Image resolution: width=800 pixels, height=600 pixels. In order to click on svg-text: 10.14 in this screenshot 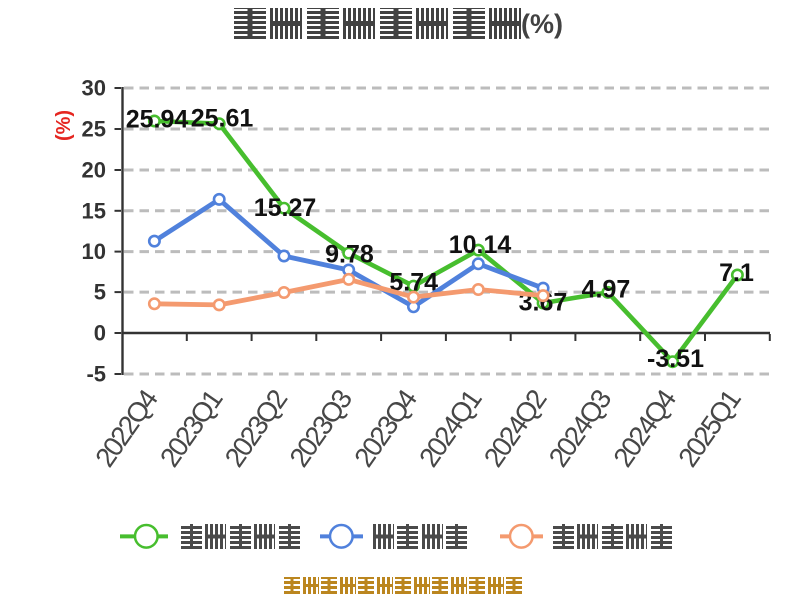, I will do `click(480, 245)`.